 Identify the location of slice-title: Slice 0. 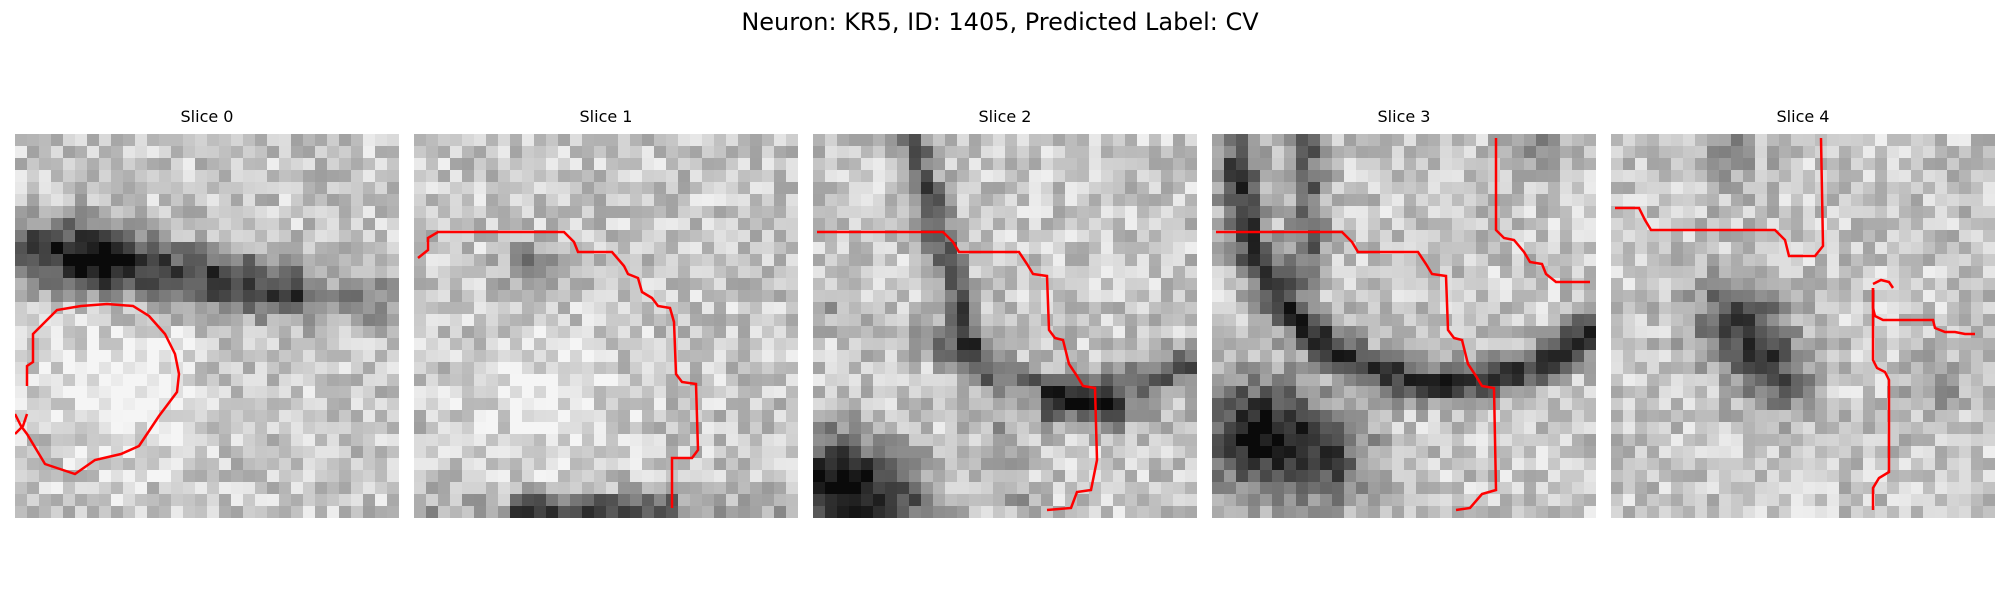
(207, 116).